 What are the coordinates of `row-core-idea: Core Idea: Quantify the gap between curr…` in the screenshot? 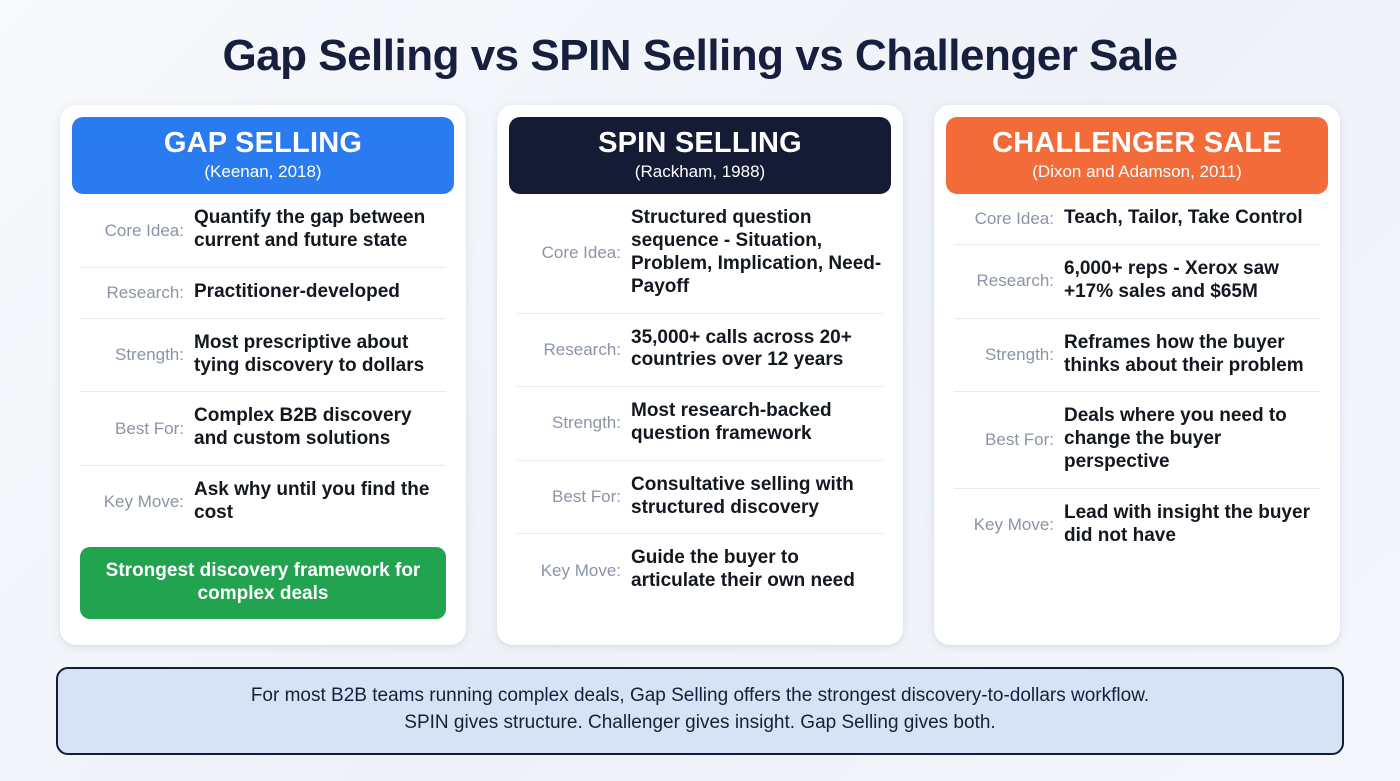 It's located at (263, 230).